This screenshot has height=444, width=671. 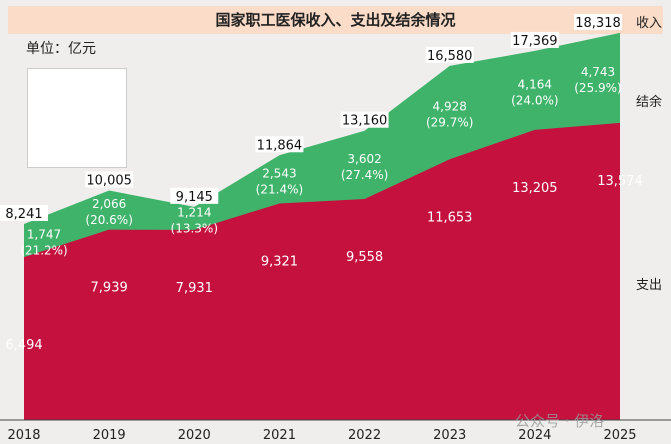 I want to click on income-label: 11,864, so click(x=280, y=145).